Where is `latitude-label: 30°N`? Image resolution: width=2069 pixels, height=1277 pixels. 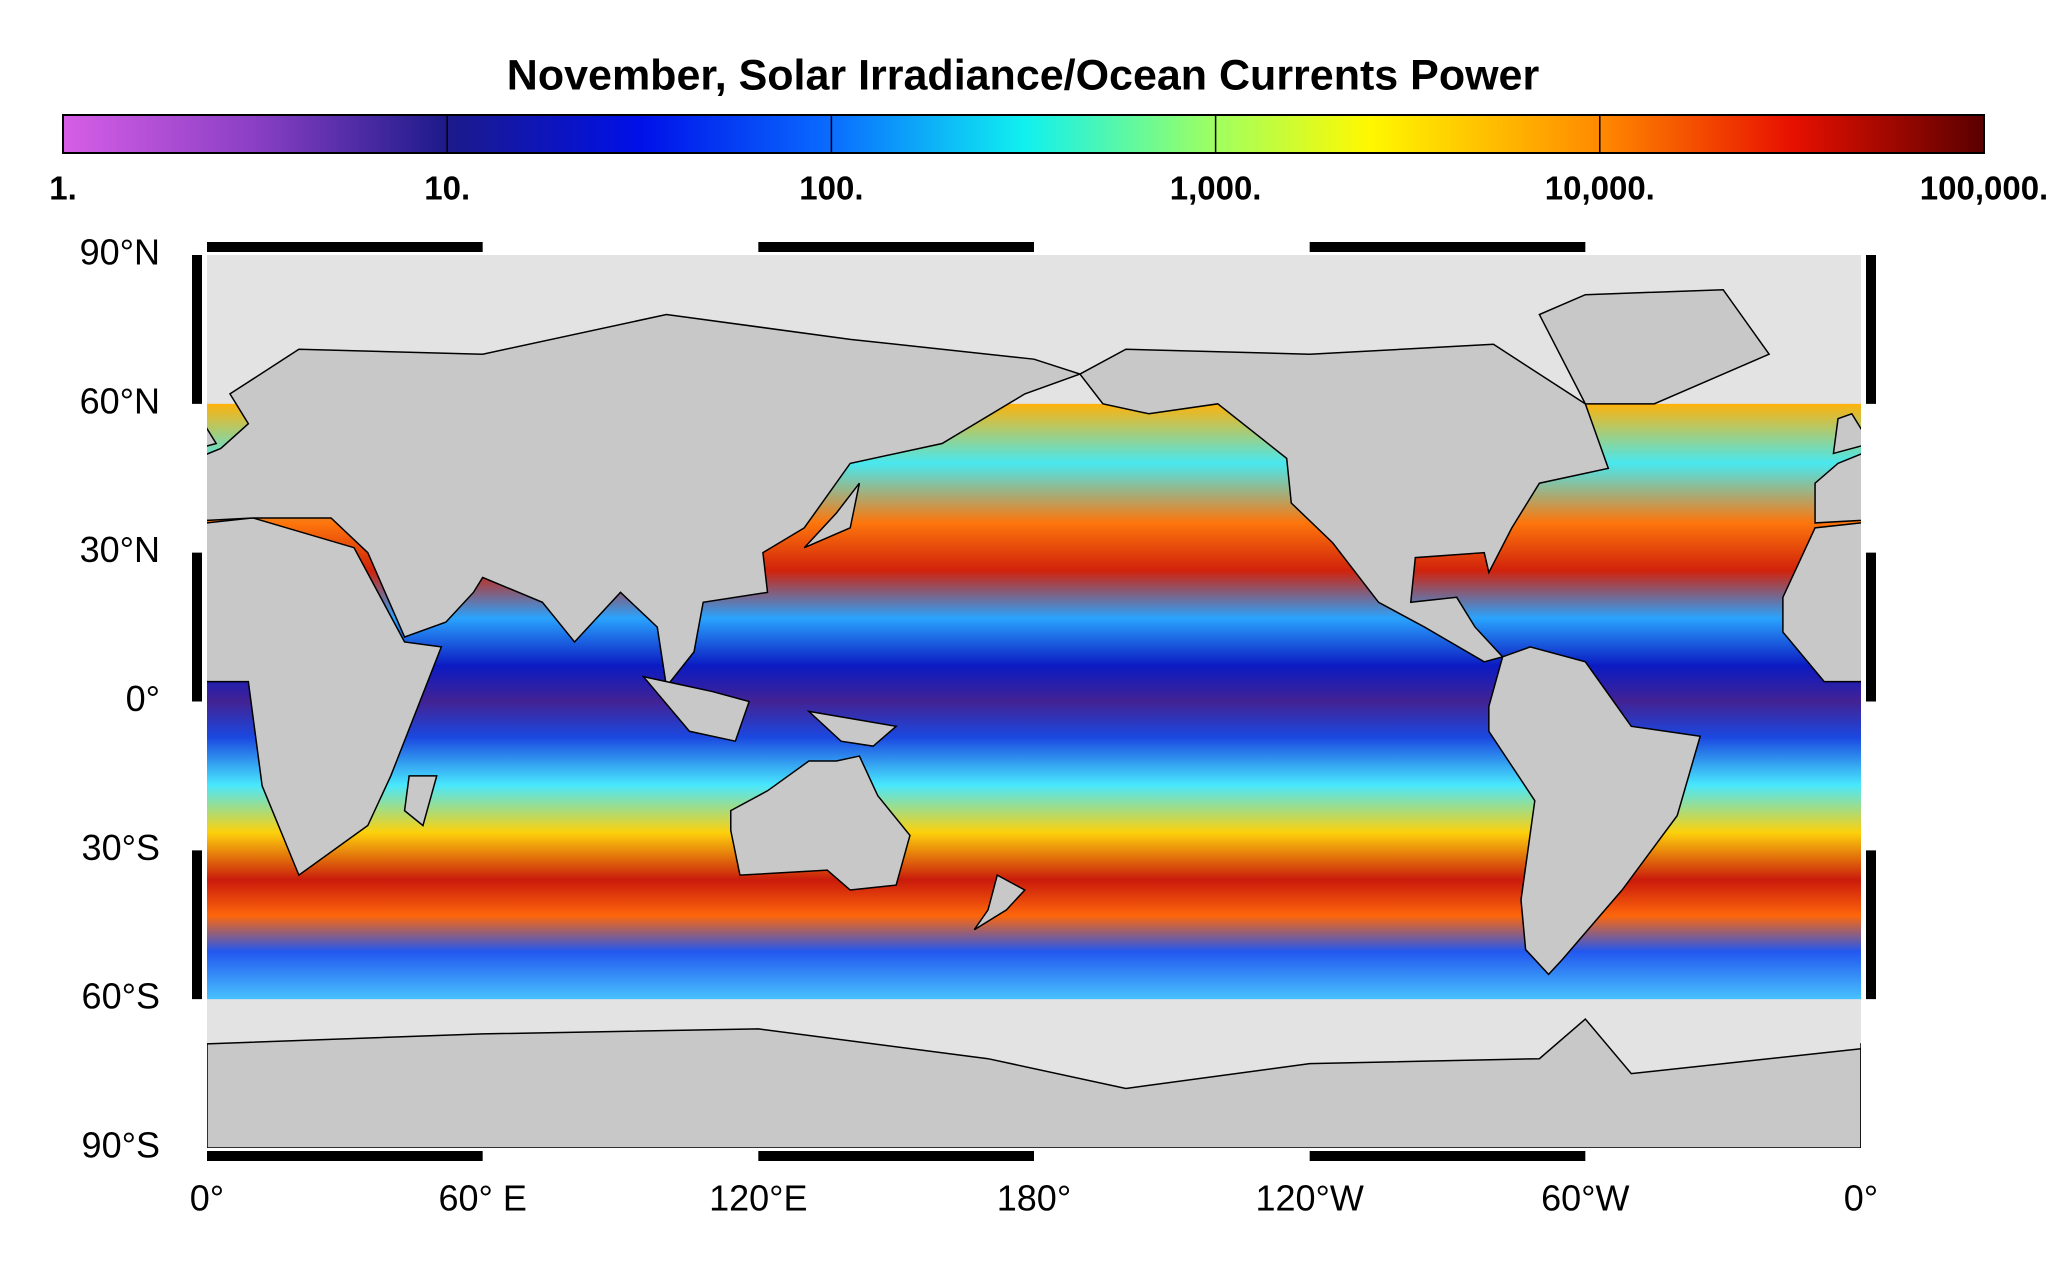 latitude-label: 30°N is located at coordinates (120, 549).